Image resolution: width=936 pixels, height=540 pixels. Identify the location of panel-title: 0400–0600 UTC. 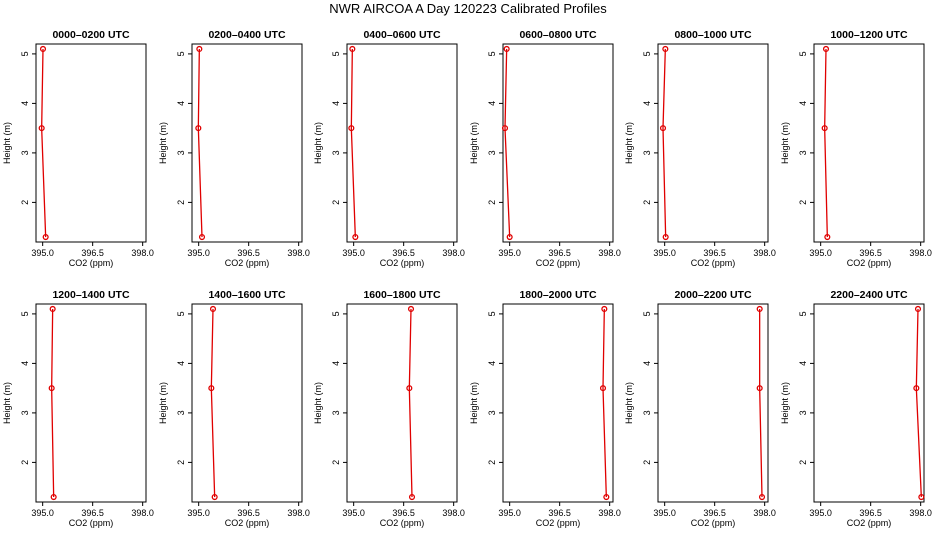
(401, 35).